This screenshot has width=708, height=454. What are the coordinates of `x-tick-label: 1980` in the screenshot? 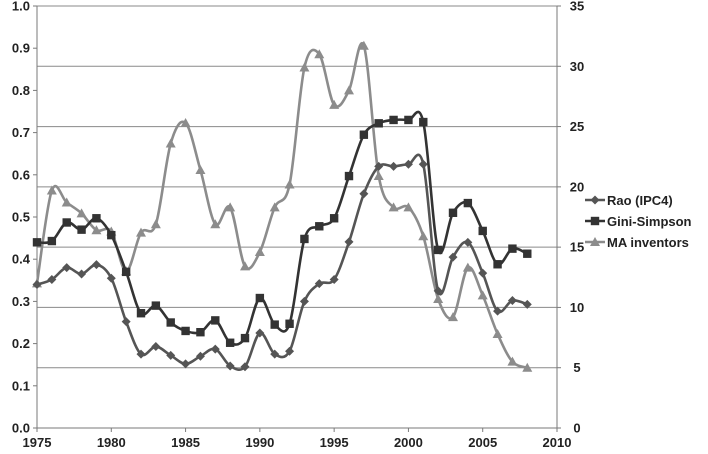 It's located at (111, 442).